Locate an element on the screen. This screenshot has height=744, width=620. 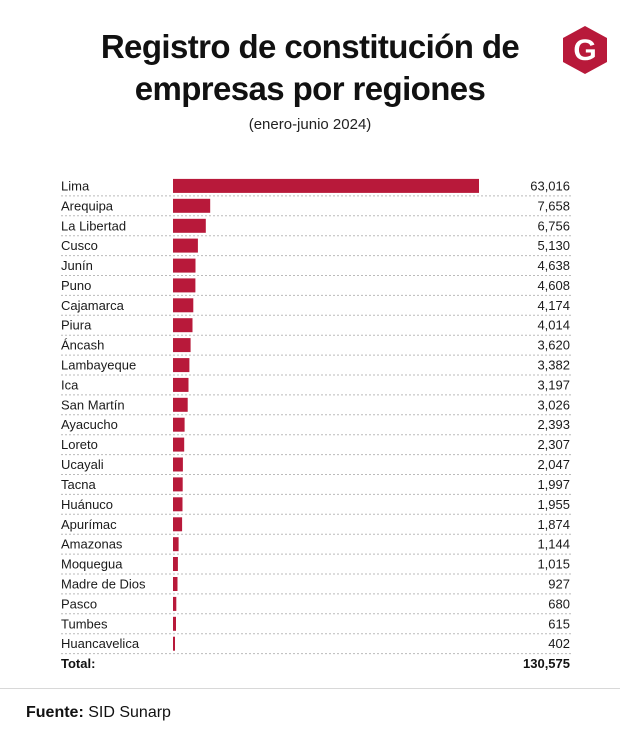
footer-divider is located at coordinates (310, 688).